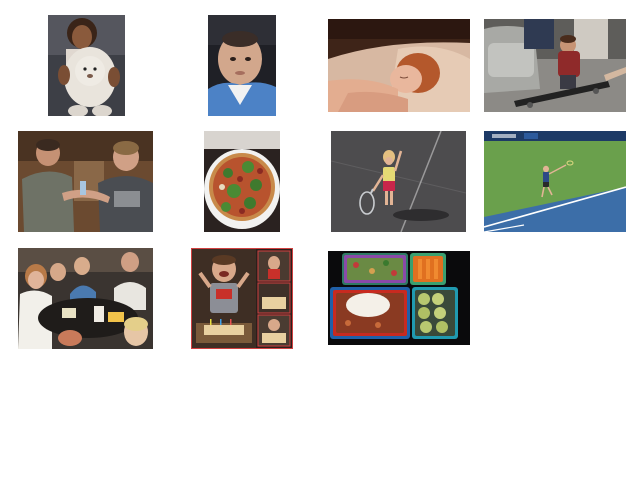 The image size is (640, 480). I want to click on thumbnail-birthday-collage, so click(242, 298).